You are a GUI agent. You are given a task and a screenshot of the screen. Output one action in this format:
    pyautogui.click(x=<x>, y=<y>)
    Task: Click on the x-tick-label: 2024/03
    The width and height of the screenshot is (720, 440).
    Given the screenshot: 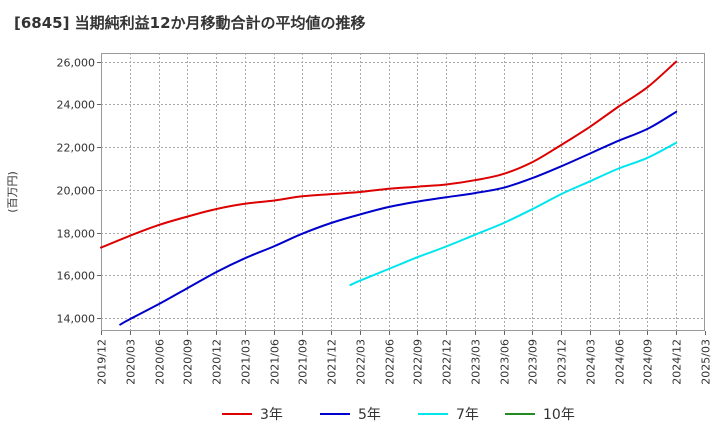 What is the action you would take?
    pyautogui.click(x=591, y=362)
    